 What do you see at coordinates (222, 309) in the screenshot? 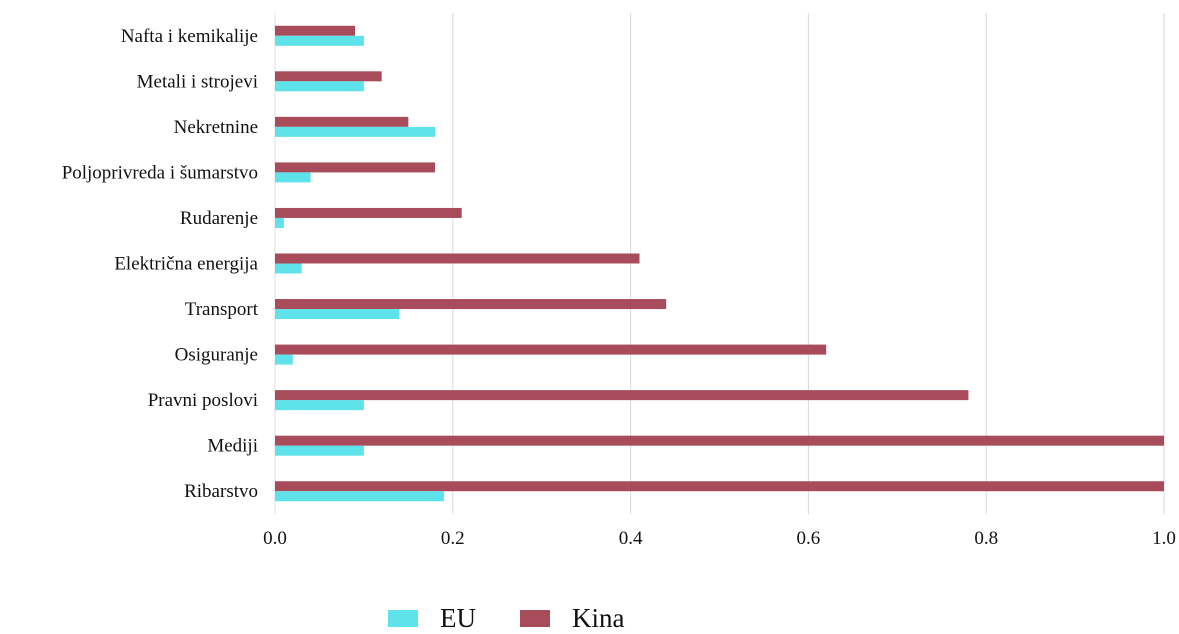
I see `category-label: Transport` at bounding box center [222, 309].